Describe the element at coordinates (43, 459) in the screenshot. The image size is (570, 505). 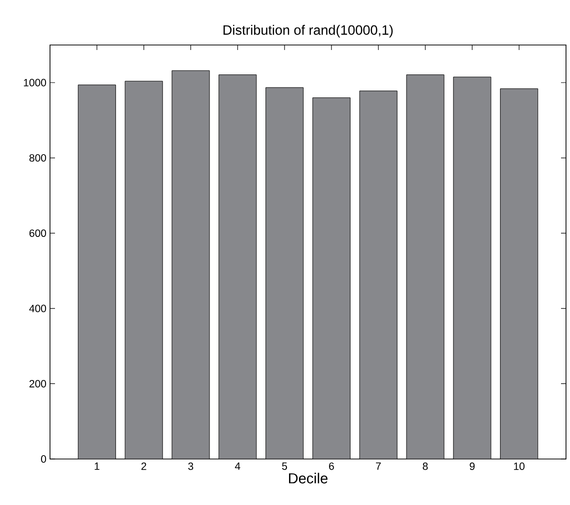
I see `y-tick-label: 0` at that location.